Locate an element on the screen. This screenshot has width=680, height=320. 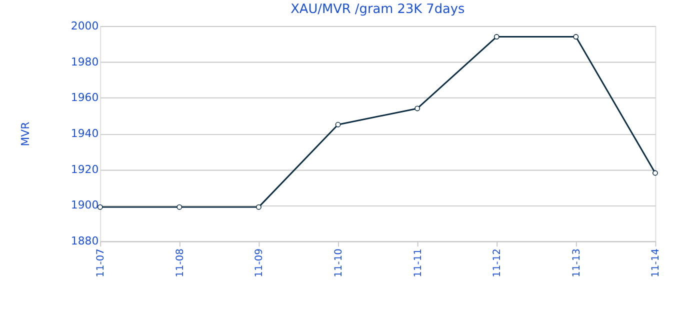
x-tick-label: 11-07 is located at coordinates (101, 263).